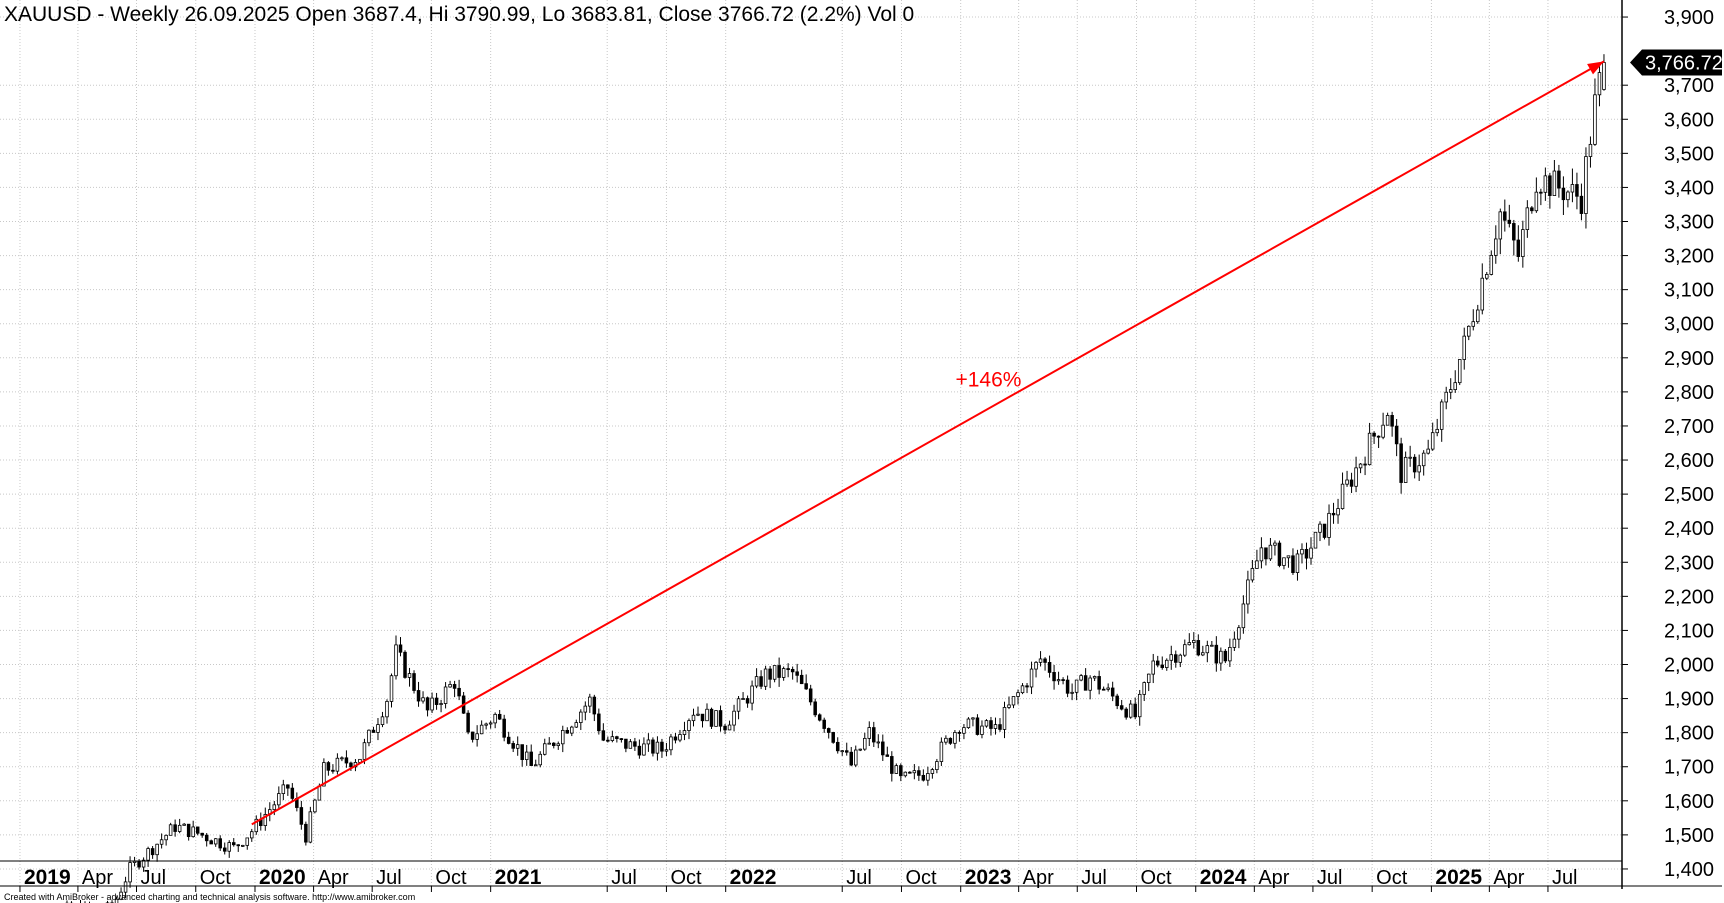  What do you see at coordinates (1689, 495) in the screenshot?
I see `y-tick-label: 2,500` at bounding box center [1689, 495].